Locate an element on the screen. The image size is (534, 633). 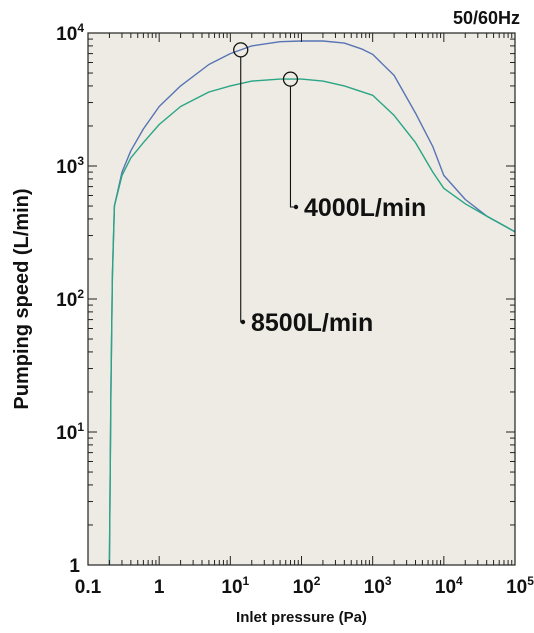
x-axis-title: Inlet pressure (Pa) is located at coordinates (301, 617).